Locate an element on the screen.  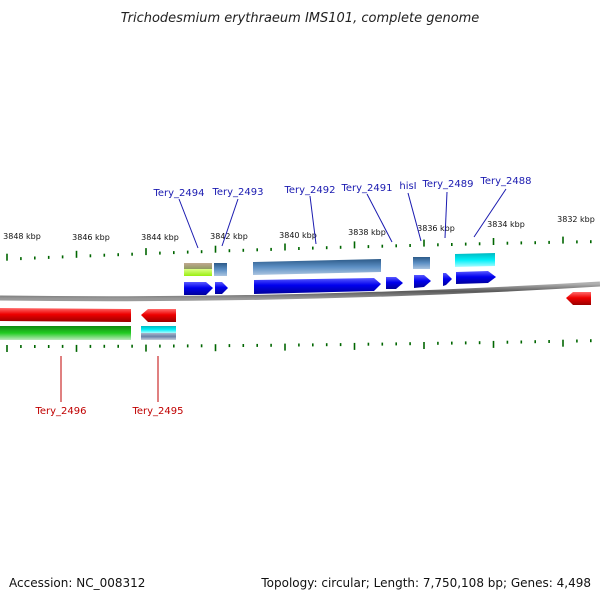
forward-feature-track is located at coordinates (339, 264).